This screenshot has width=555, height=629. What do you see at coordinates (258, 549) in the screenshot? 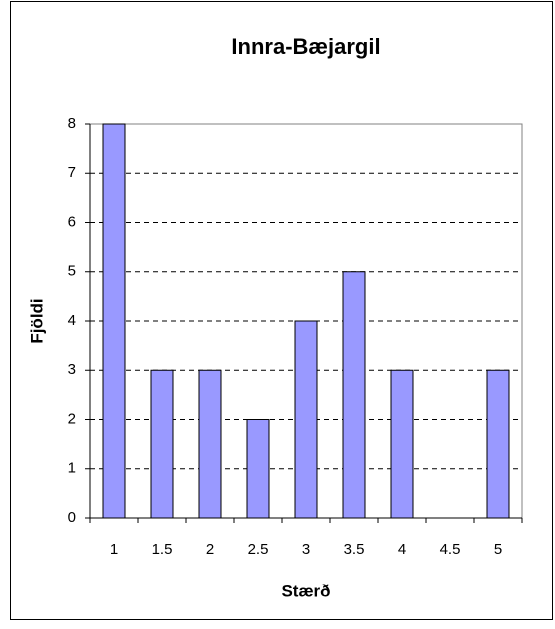
I see `x-tick-label: 2.5` at bounding box center [258, 549].